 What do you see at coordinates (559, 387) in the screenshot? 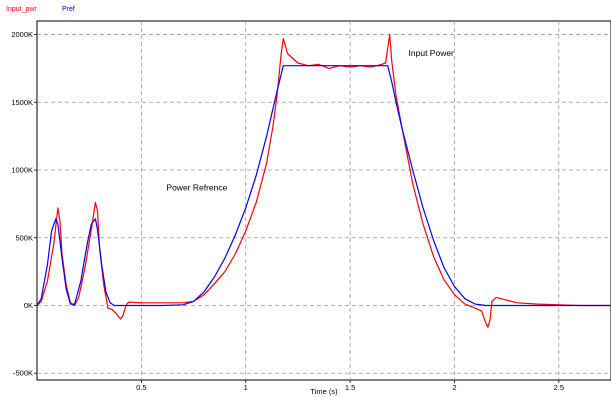
I see `x-tick-label: 2.5` at bounding box center [559, 387].